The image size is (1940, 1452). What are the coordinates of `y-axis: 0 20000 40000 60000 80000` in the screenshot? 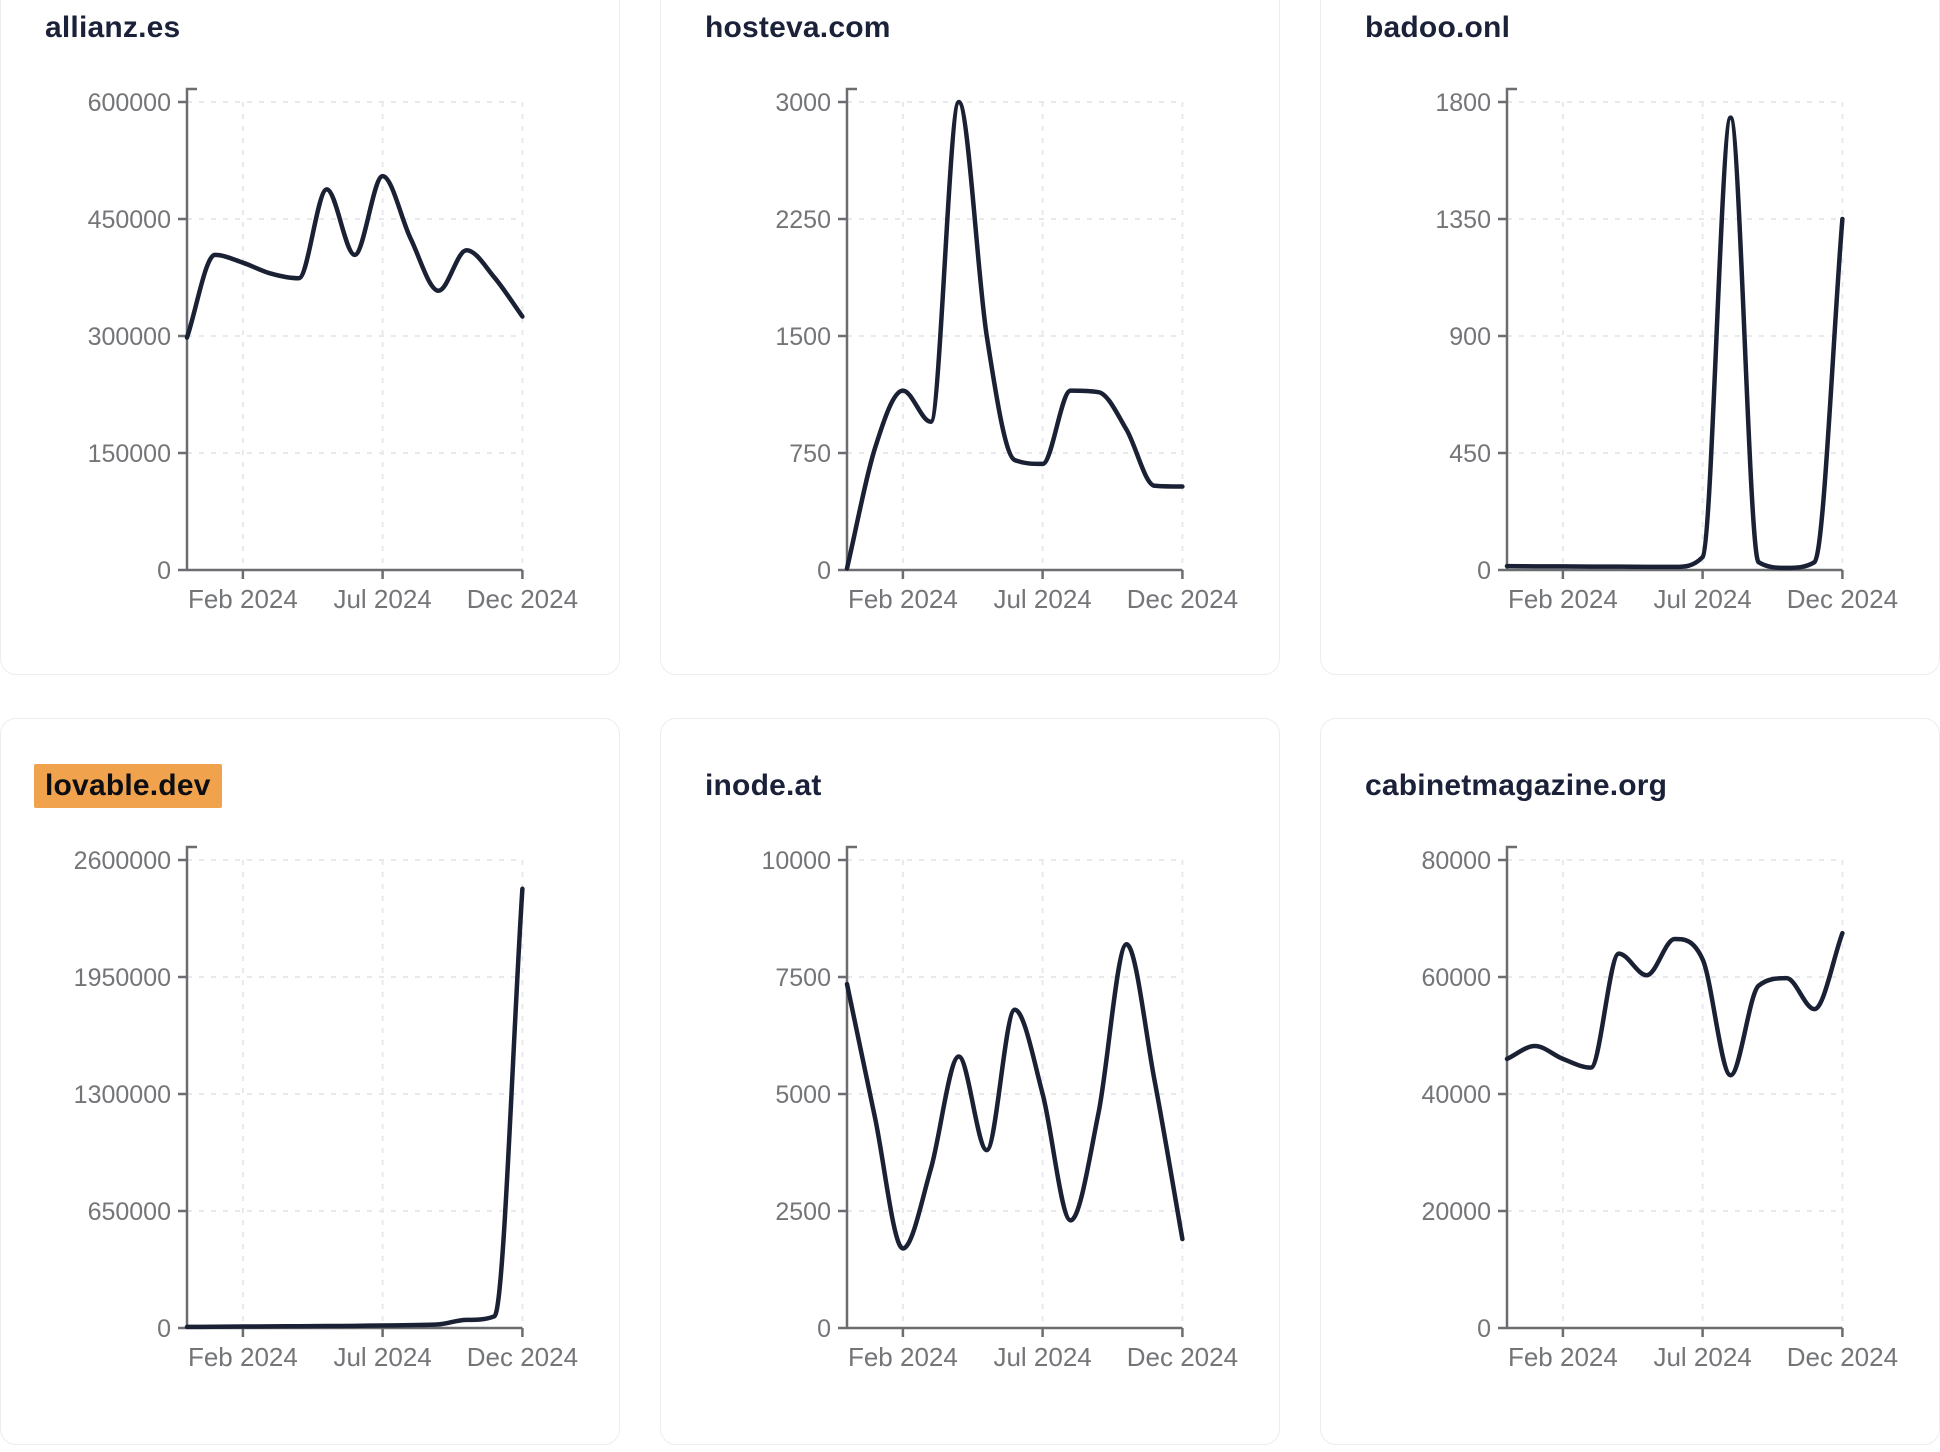 It's located at (1469, 1094).